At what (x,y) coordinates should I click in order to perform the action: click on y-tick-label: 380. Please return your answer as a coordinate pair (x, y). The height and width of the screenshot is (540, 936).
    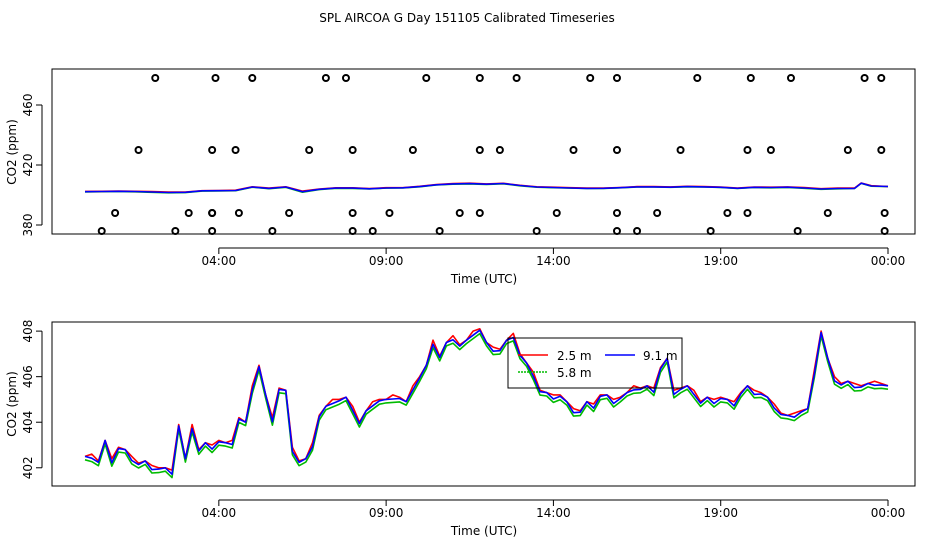
    Looking at the image, I should click on (28, 225).